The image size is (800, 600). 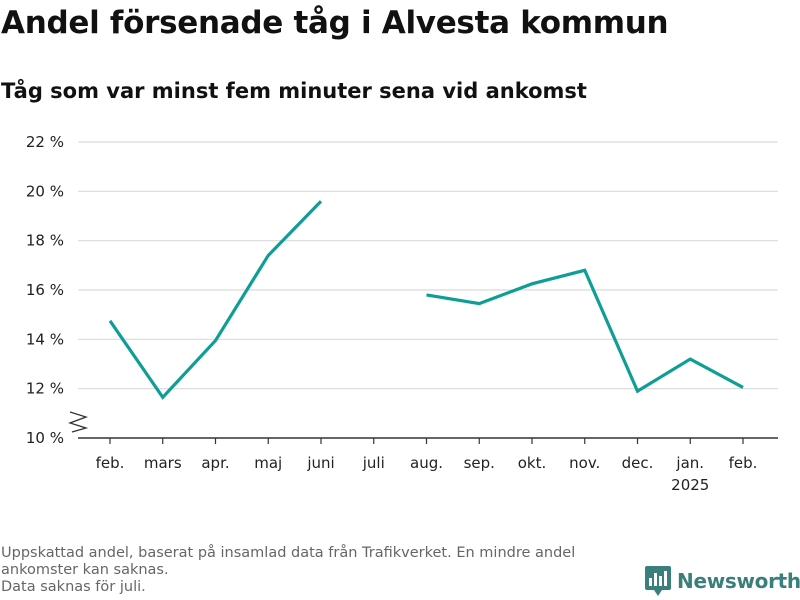 What do you see at coordinates (320, 463) in the screenshot?
I see `x-tick-label: juni` at bounding box center [320, 463].